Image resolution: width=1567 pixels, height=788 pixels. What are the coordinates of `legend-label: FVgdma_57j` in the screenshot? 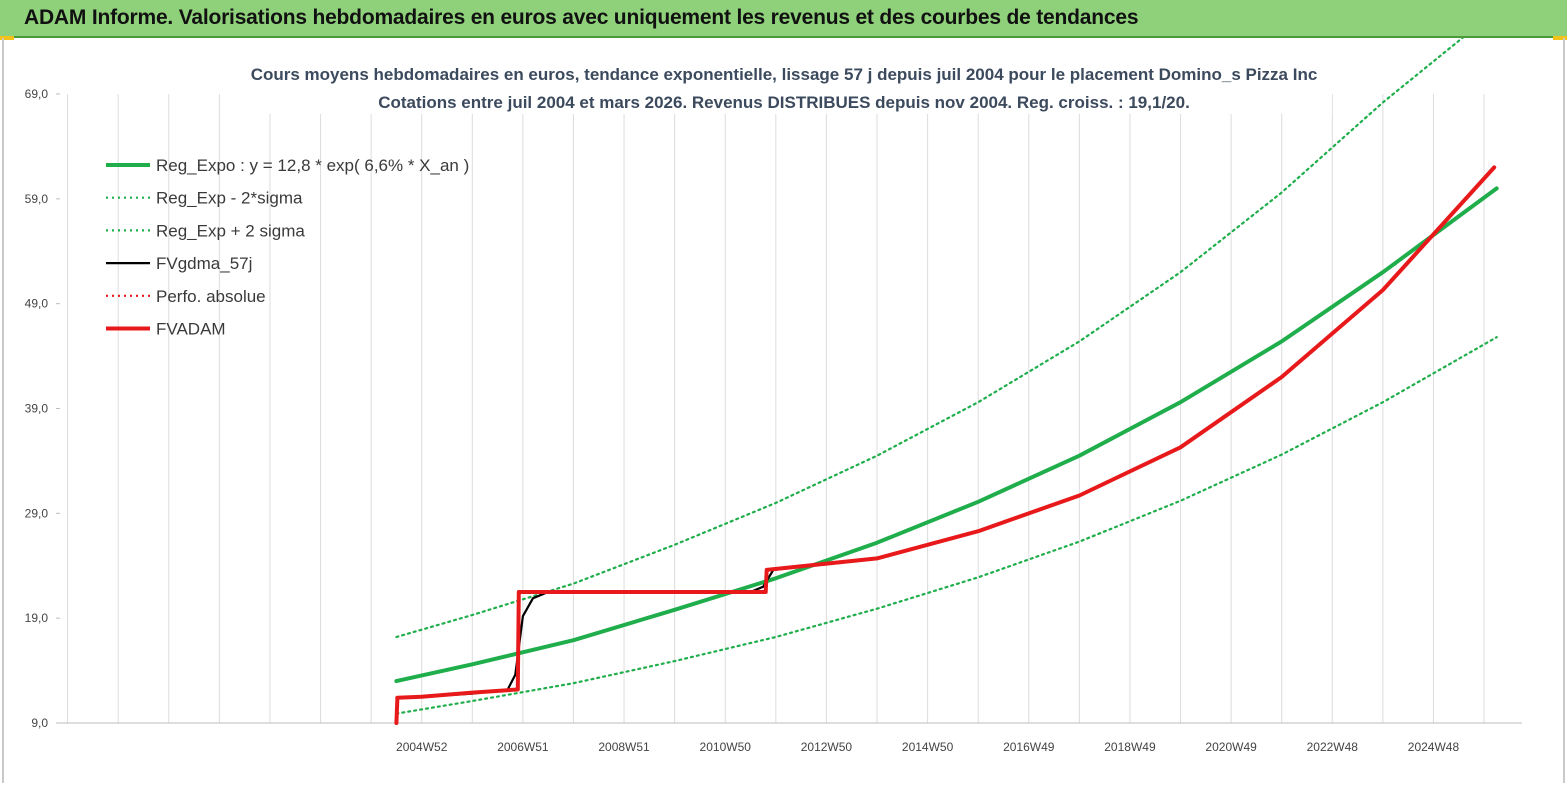 It's located at (204, 263).